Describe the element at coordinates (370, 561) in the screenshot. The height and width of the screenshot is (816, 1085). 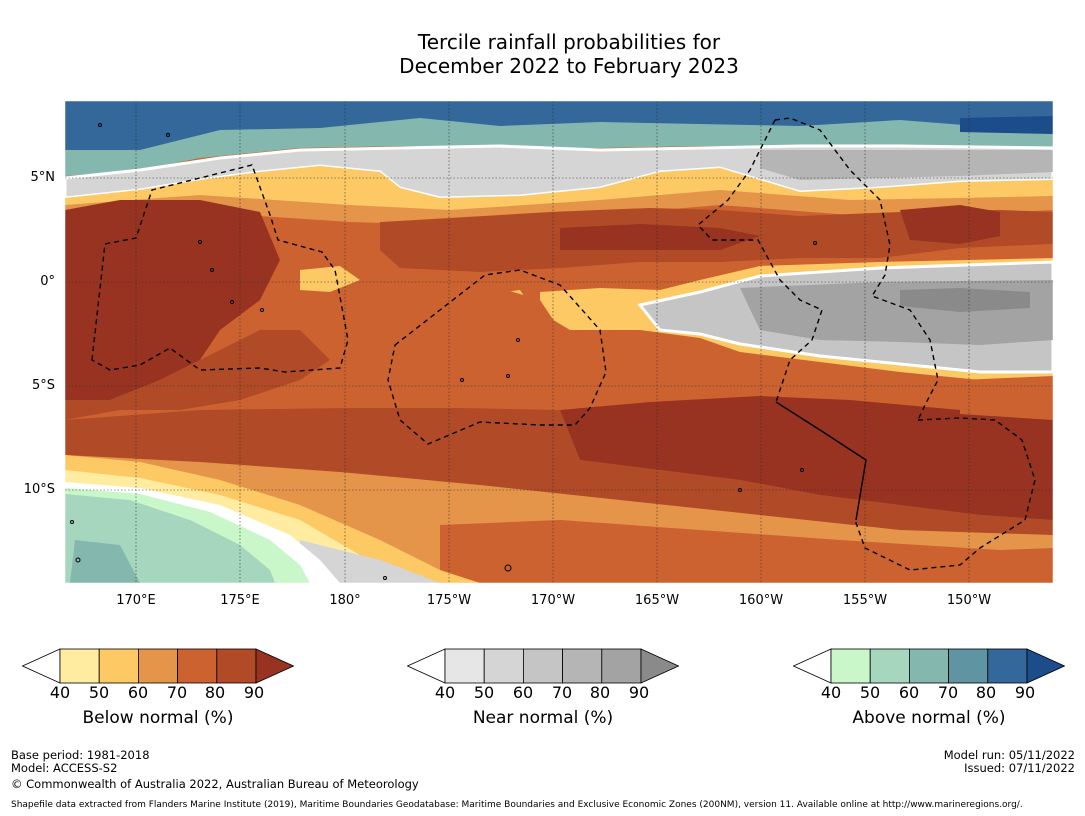
I see `near-normal-region-south` at that location.